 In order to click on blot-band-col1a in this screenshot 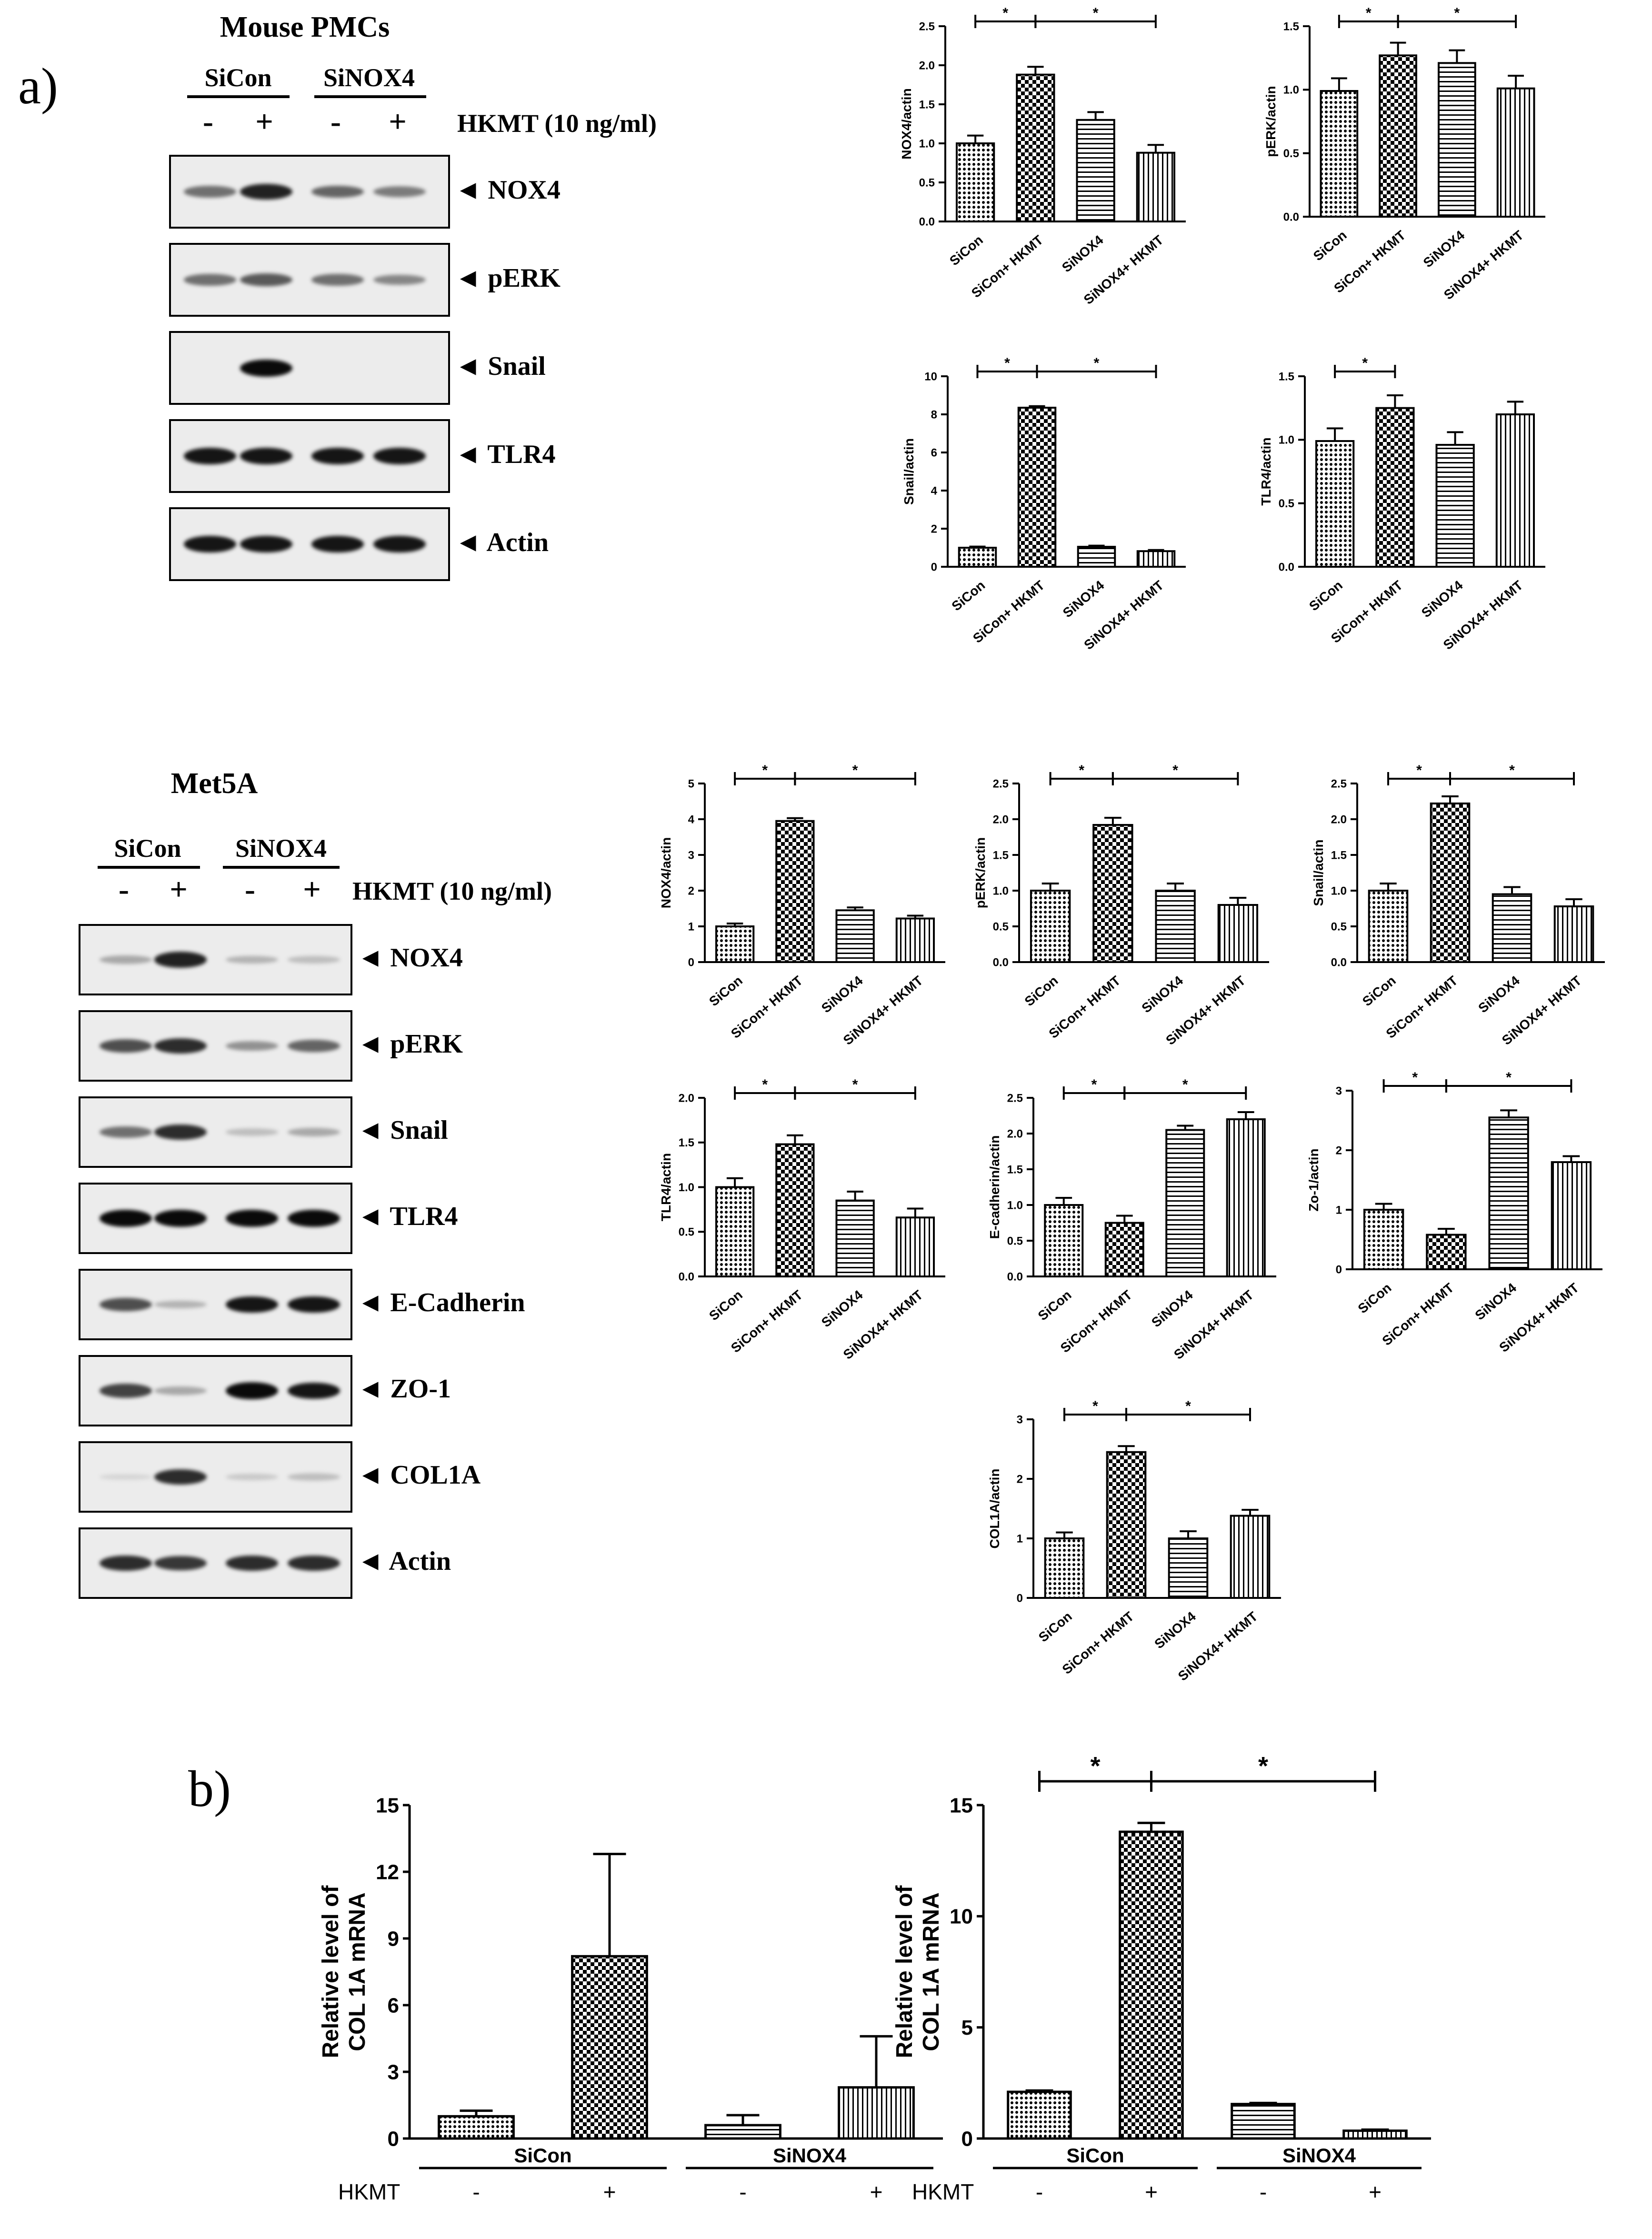, I will do `click(215, 1477)`.